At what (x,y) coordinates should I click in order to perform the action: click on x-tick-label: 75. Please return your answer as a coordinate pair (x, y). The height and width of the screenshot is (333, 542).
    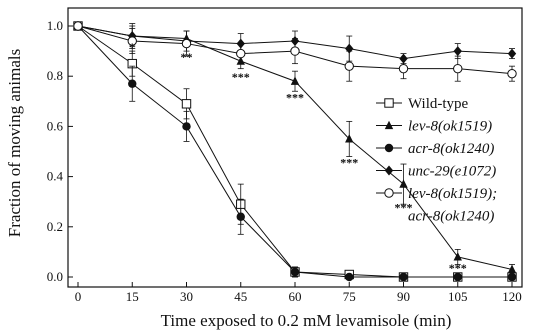
    Looking at the image, I should click on (349, 296).